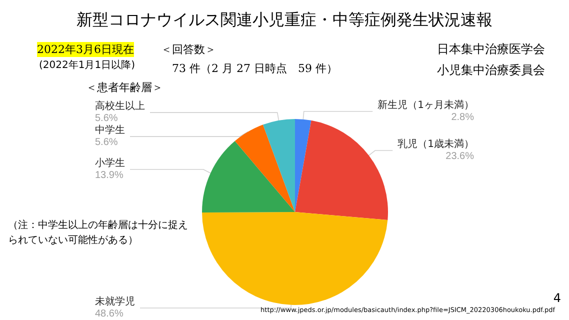  I want to click on slice-label: 小学生, so click(110, 162).